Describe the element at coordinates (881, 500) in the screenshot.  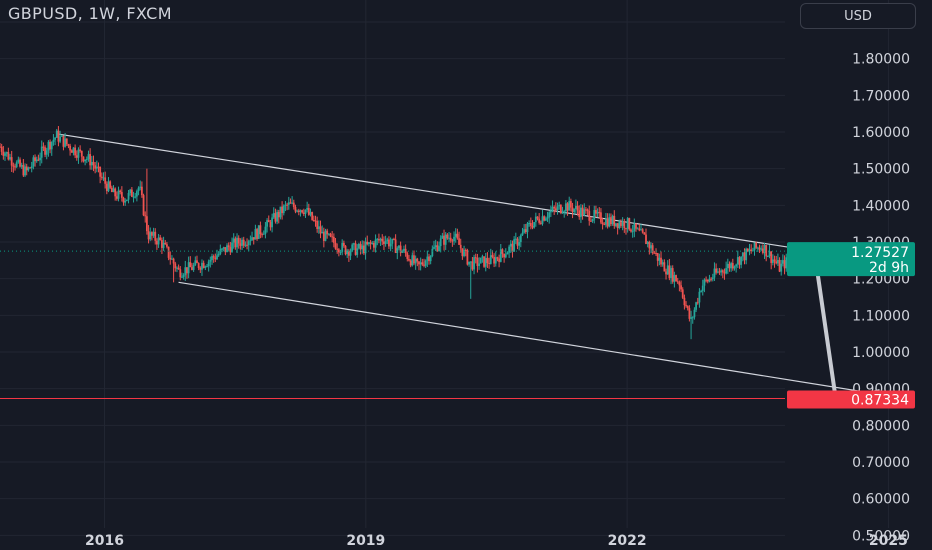
I see `y-tick-label: 0.60000` at that location.